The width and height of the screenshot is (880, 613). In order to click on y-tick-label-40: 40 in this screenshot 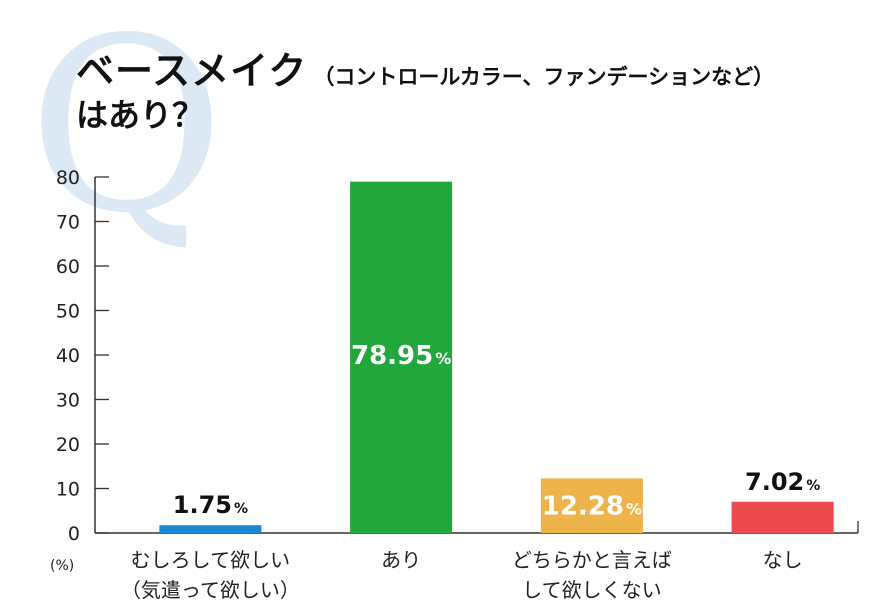, I will do `click(68, 356)`.